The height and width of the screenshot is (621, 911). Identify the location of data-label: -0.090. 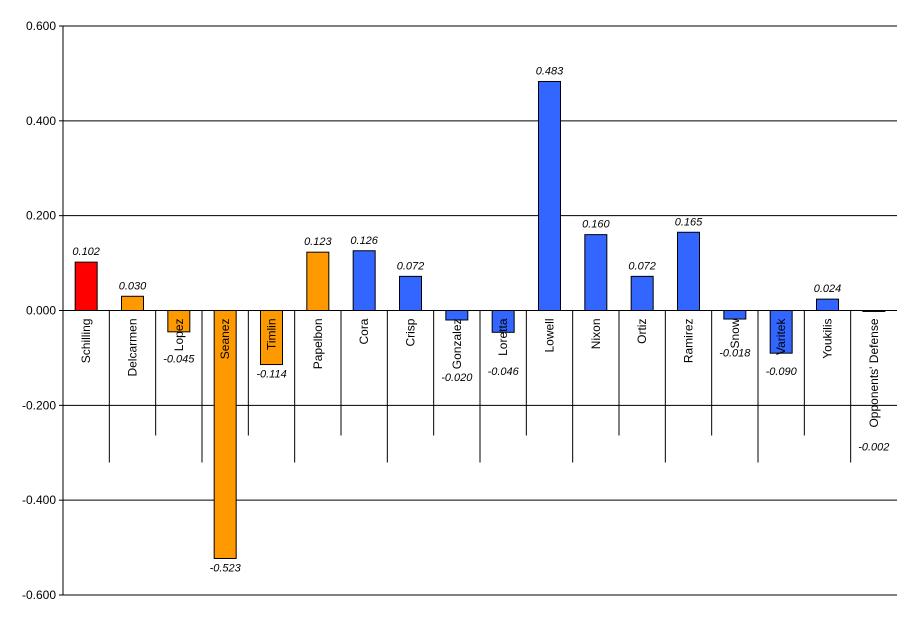
(782, 372).